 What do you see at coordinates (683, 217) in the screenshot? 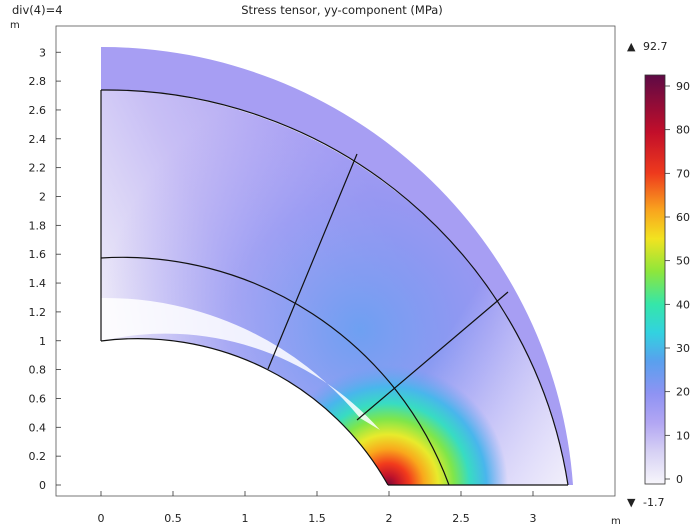
I see `colorbar-tick-label: 60` at bounding box center [683, 217].